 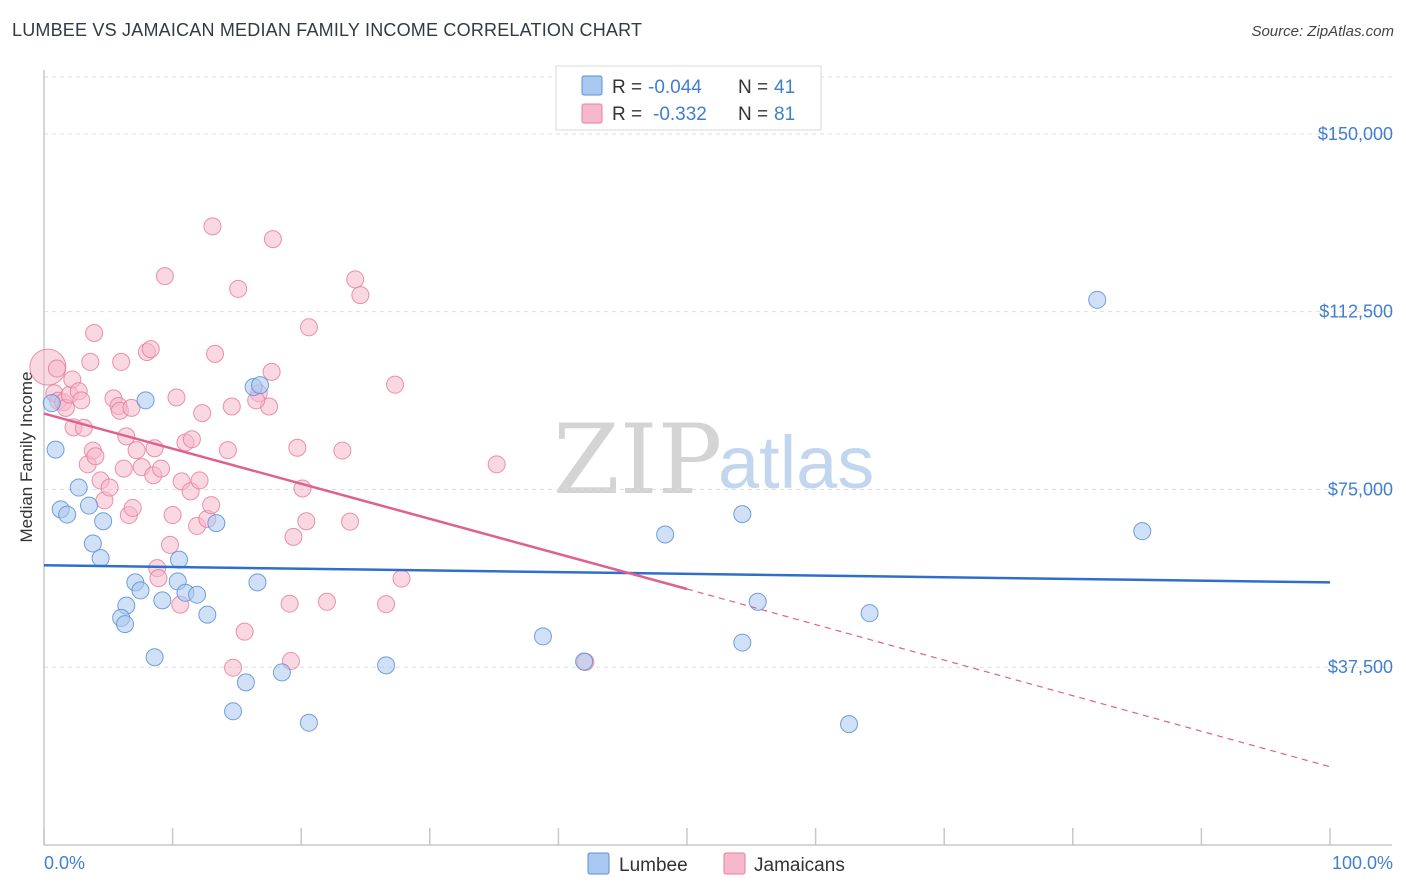 I want to click on bottom-legend-label-lumbee: Lumbee, so click(x=653, y=865).